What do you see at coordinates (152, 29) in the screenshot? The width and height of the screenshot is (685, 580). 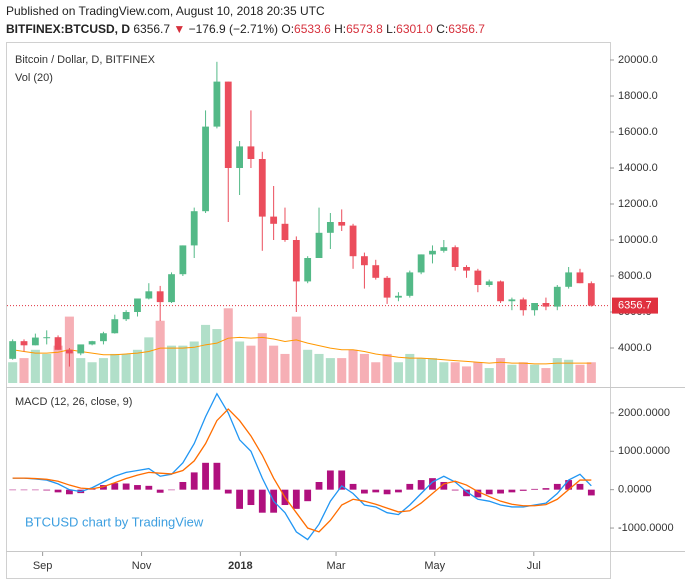 I see `price: 6356.7` at bounding box center [152, 29].